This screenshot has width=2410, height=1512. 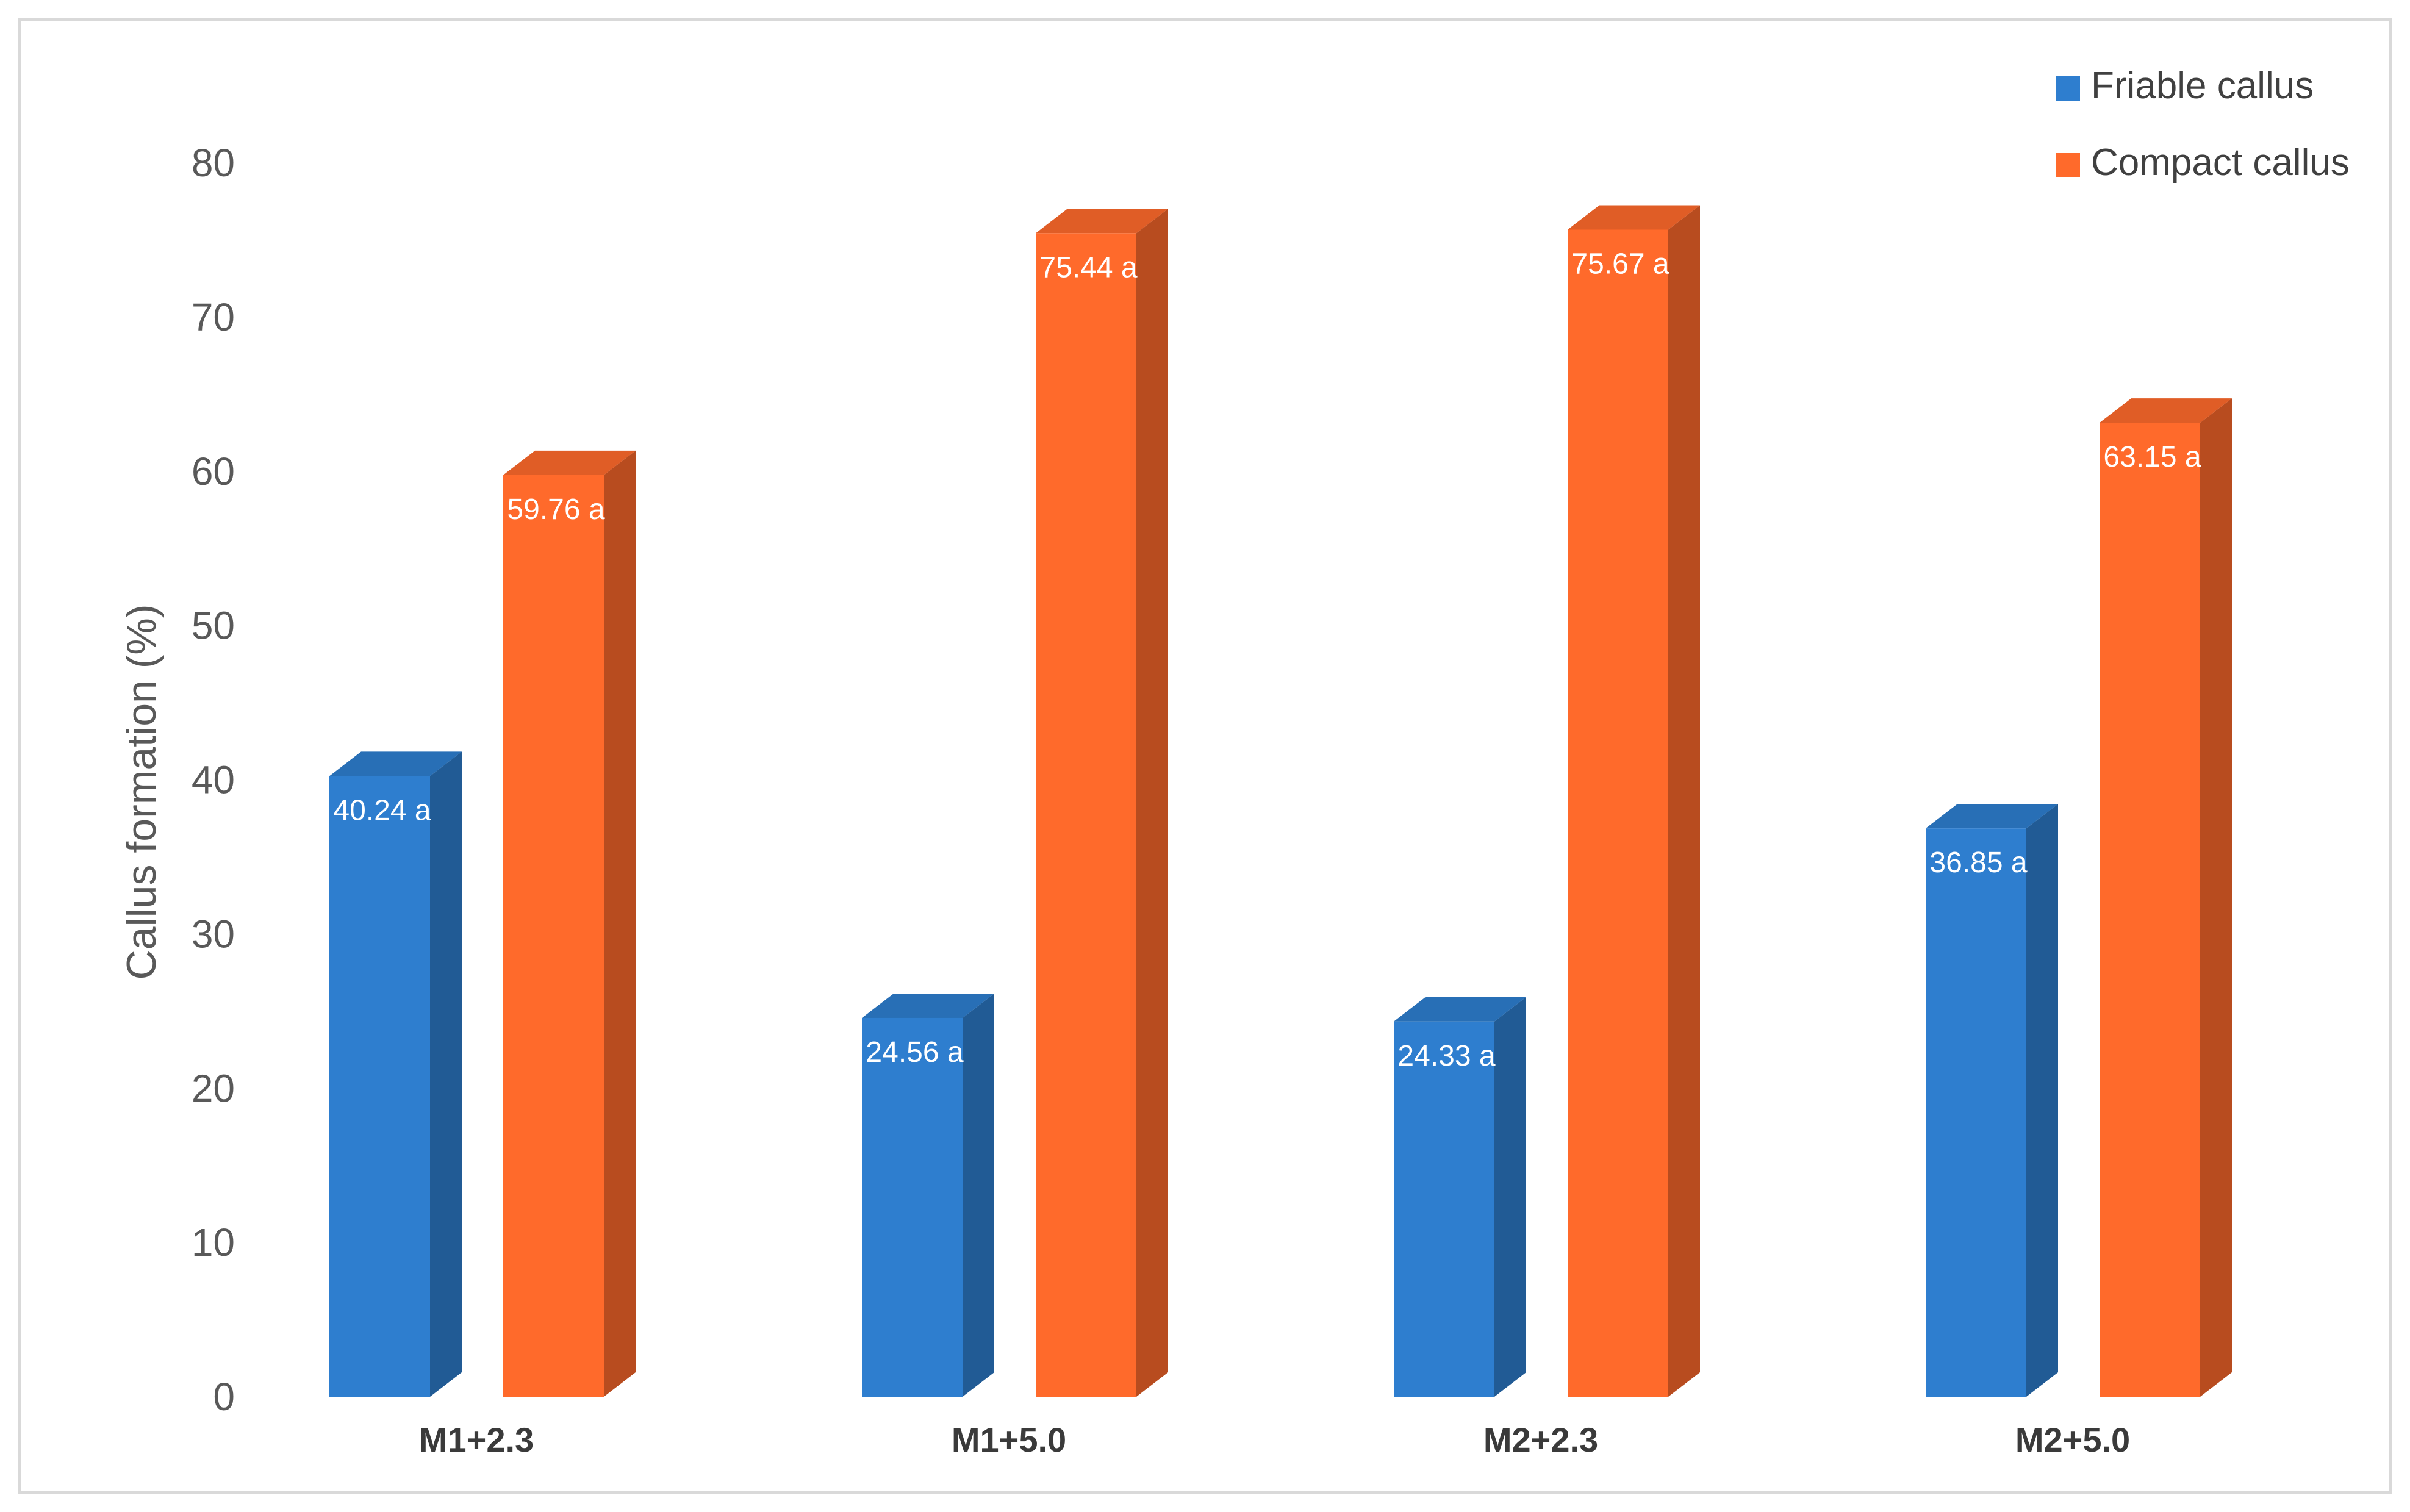 What do you see at coordinates (2220, 163) in the screenshot?
I see `legend-label: Compact callus` at bounding box center [2220, 163].